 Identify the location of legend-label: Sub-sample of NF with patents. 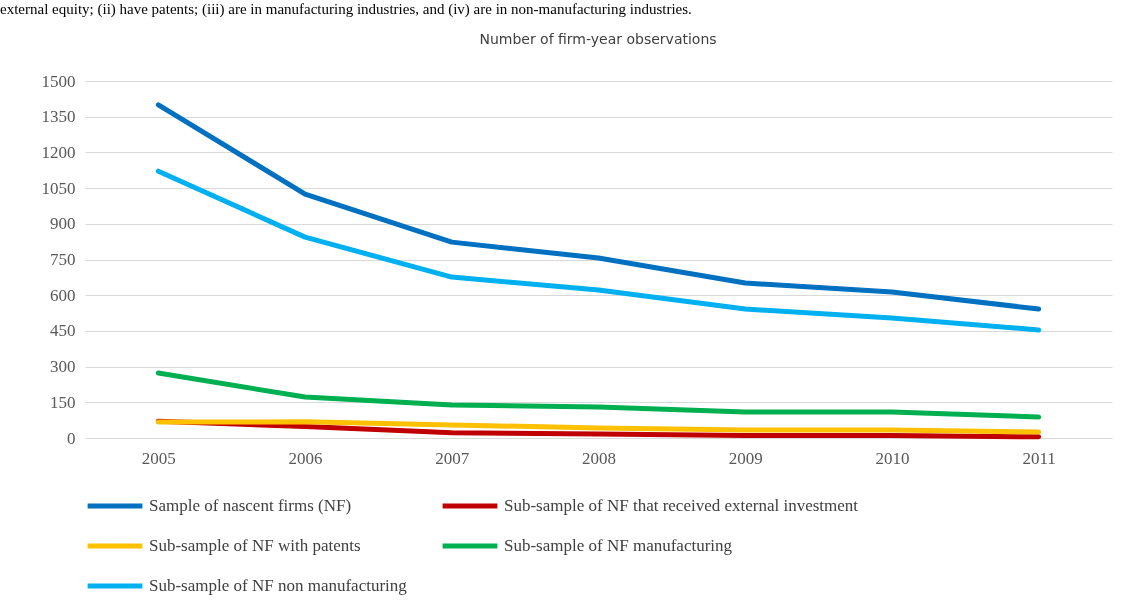
(255, 545).